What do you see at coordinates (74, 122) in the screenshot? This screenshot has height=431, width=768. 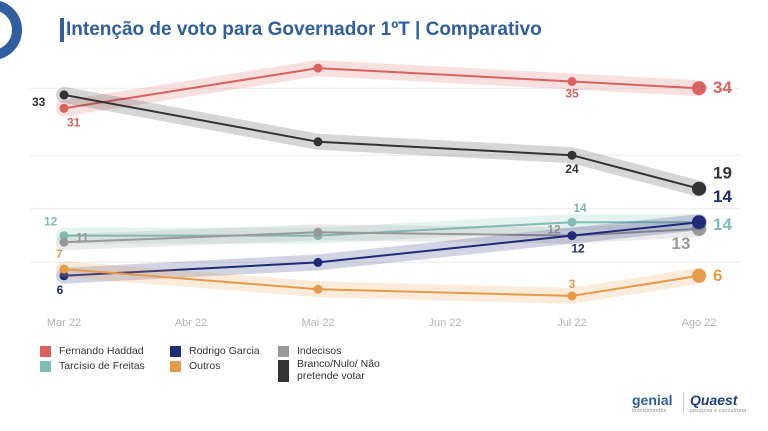 I see `data-label: 31` at bounding box center [74, 122].